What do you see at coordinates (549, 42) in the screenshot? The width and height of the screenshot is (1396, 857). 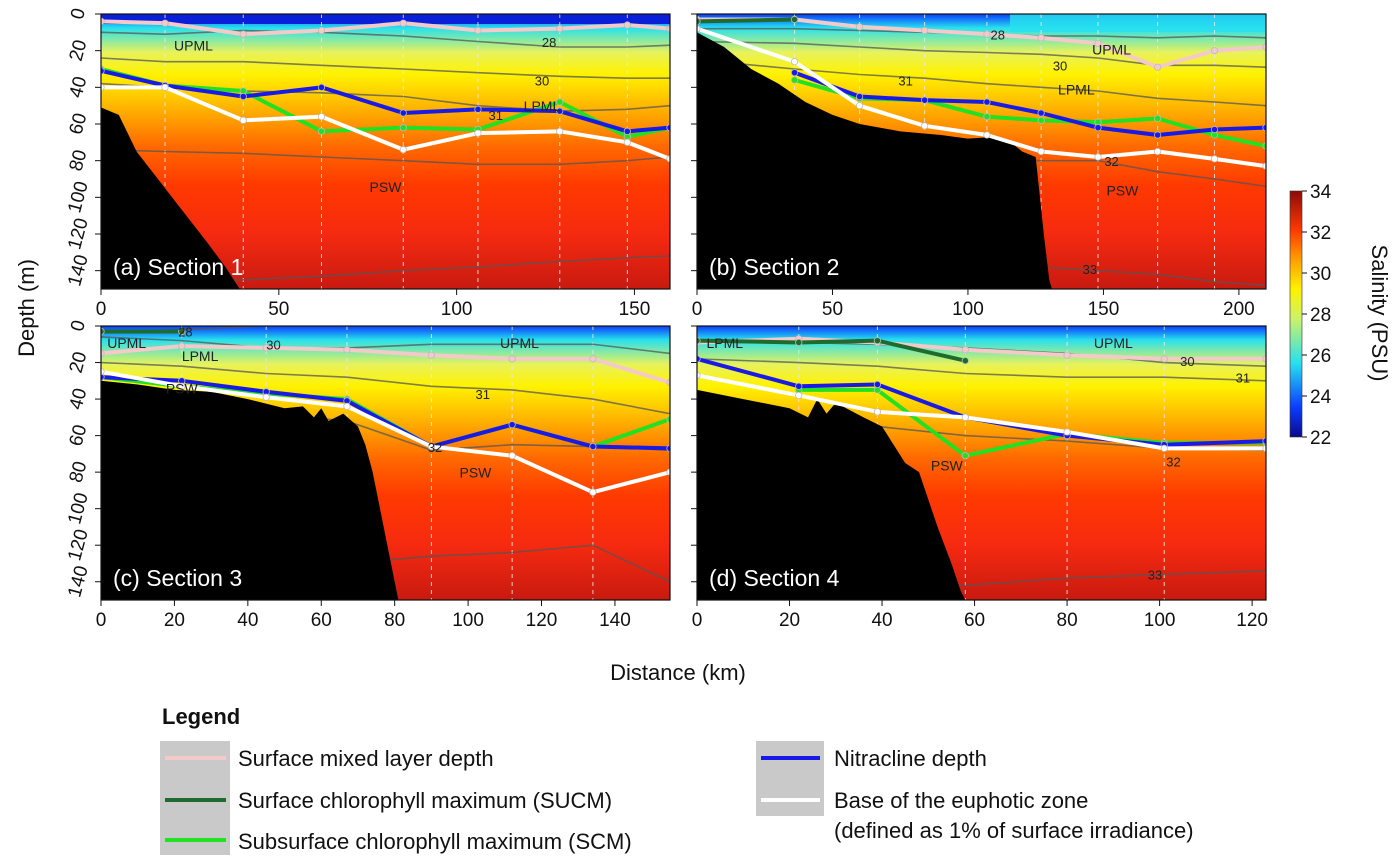 I see `contour-label: 28` at bounding box center [549, 42].